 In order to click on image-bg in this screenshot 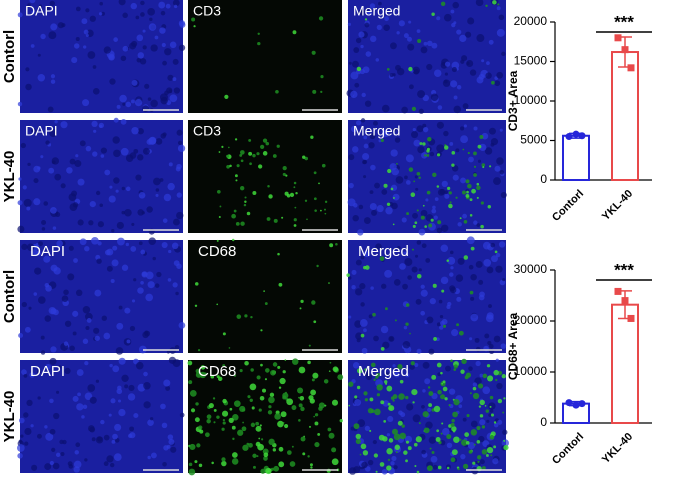, I will do `click(265, 56)`.